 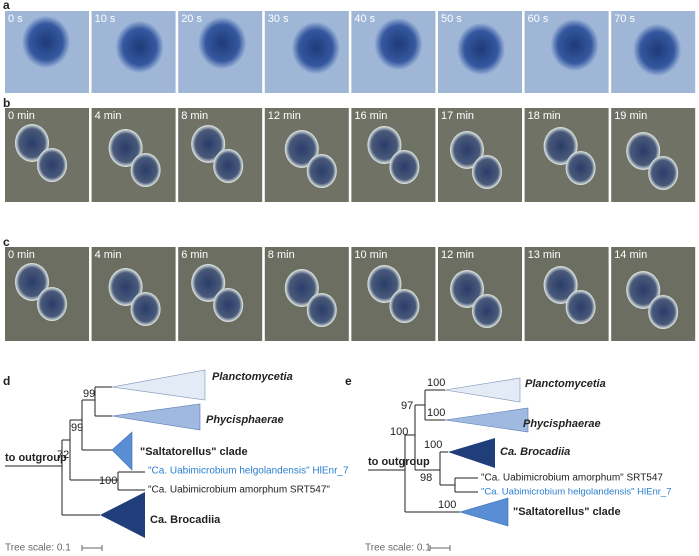 I want to click on panel-label: c, so click(x=6, y=242).